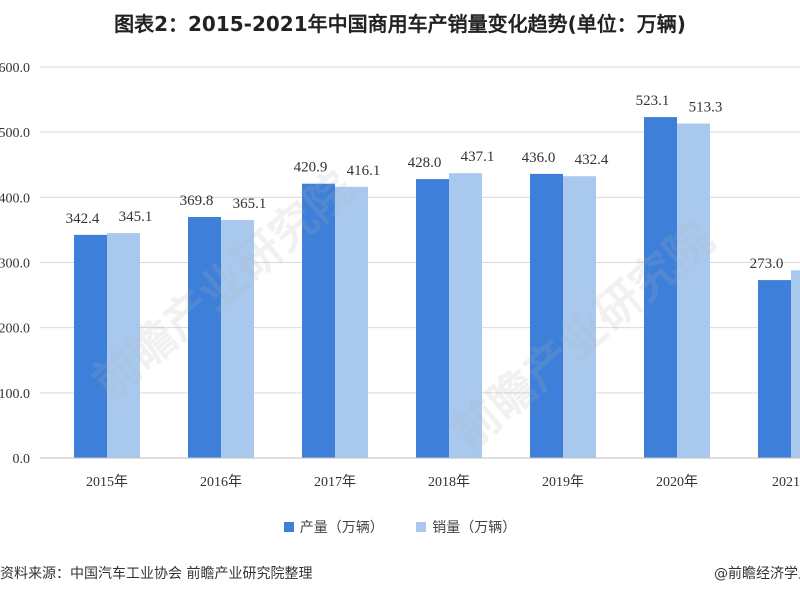 This screenshot has height=600, width=800. I want to click on data-label: 420.9, so click(311, 168).